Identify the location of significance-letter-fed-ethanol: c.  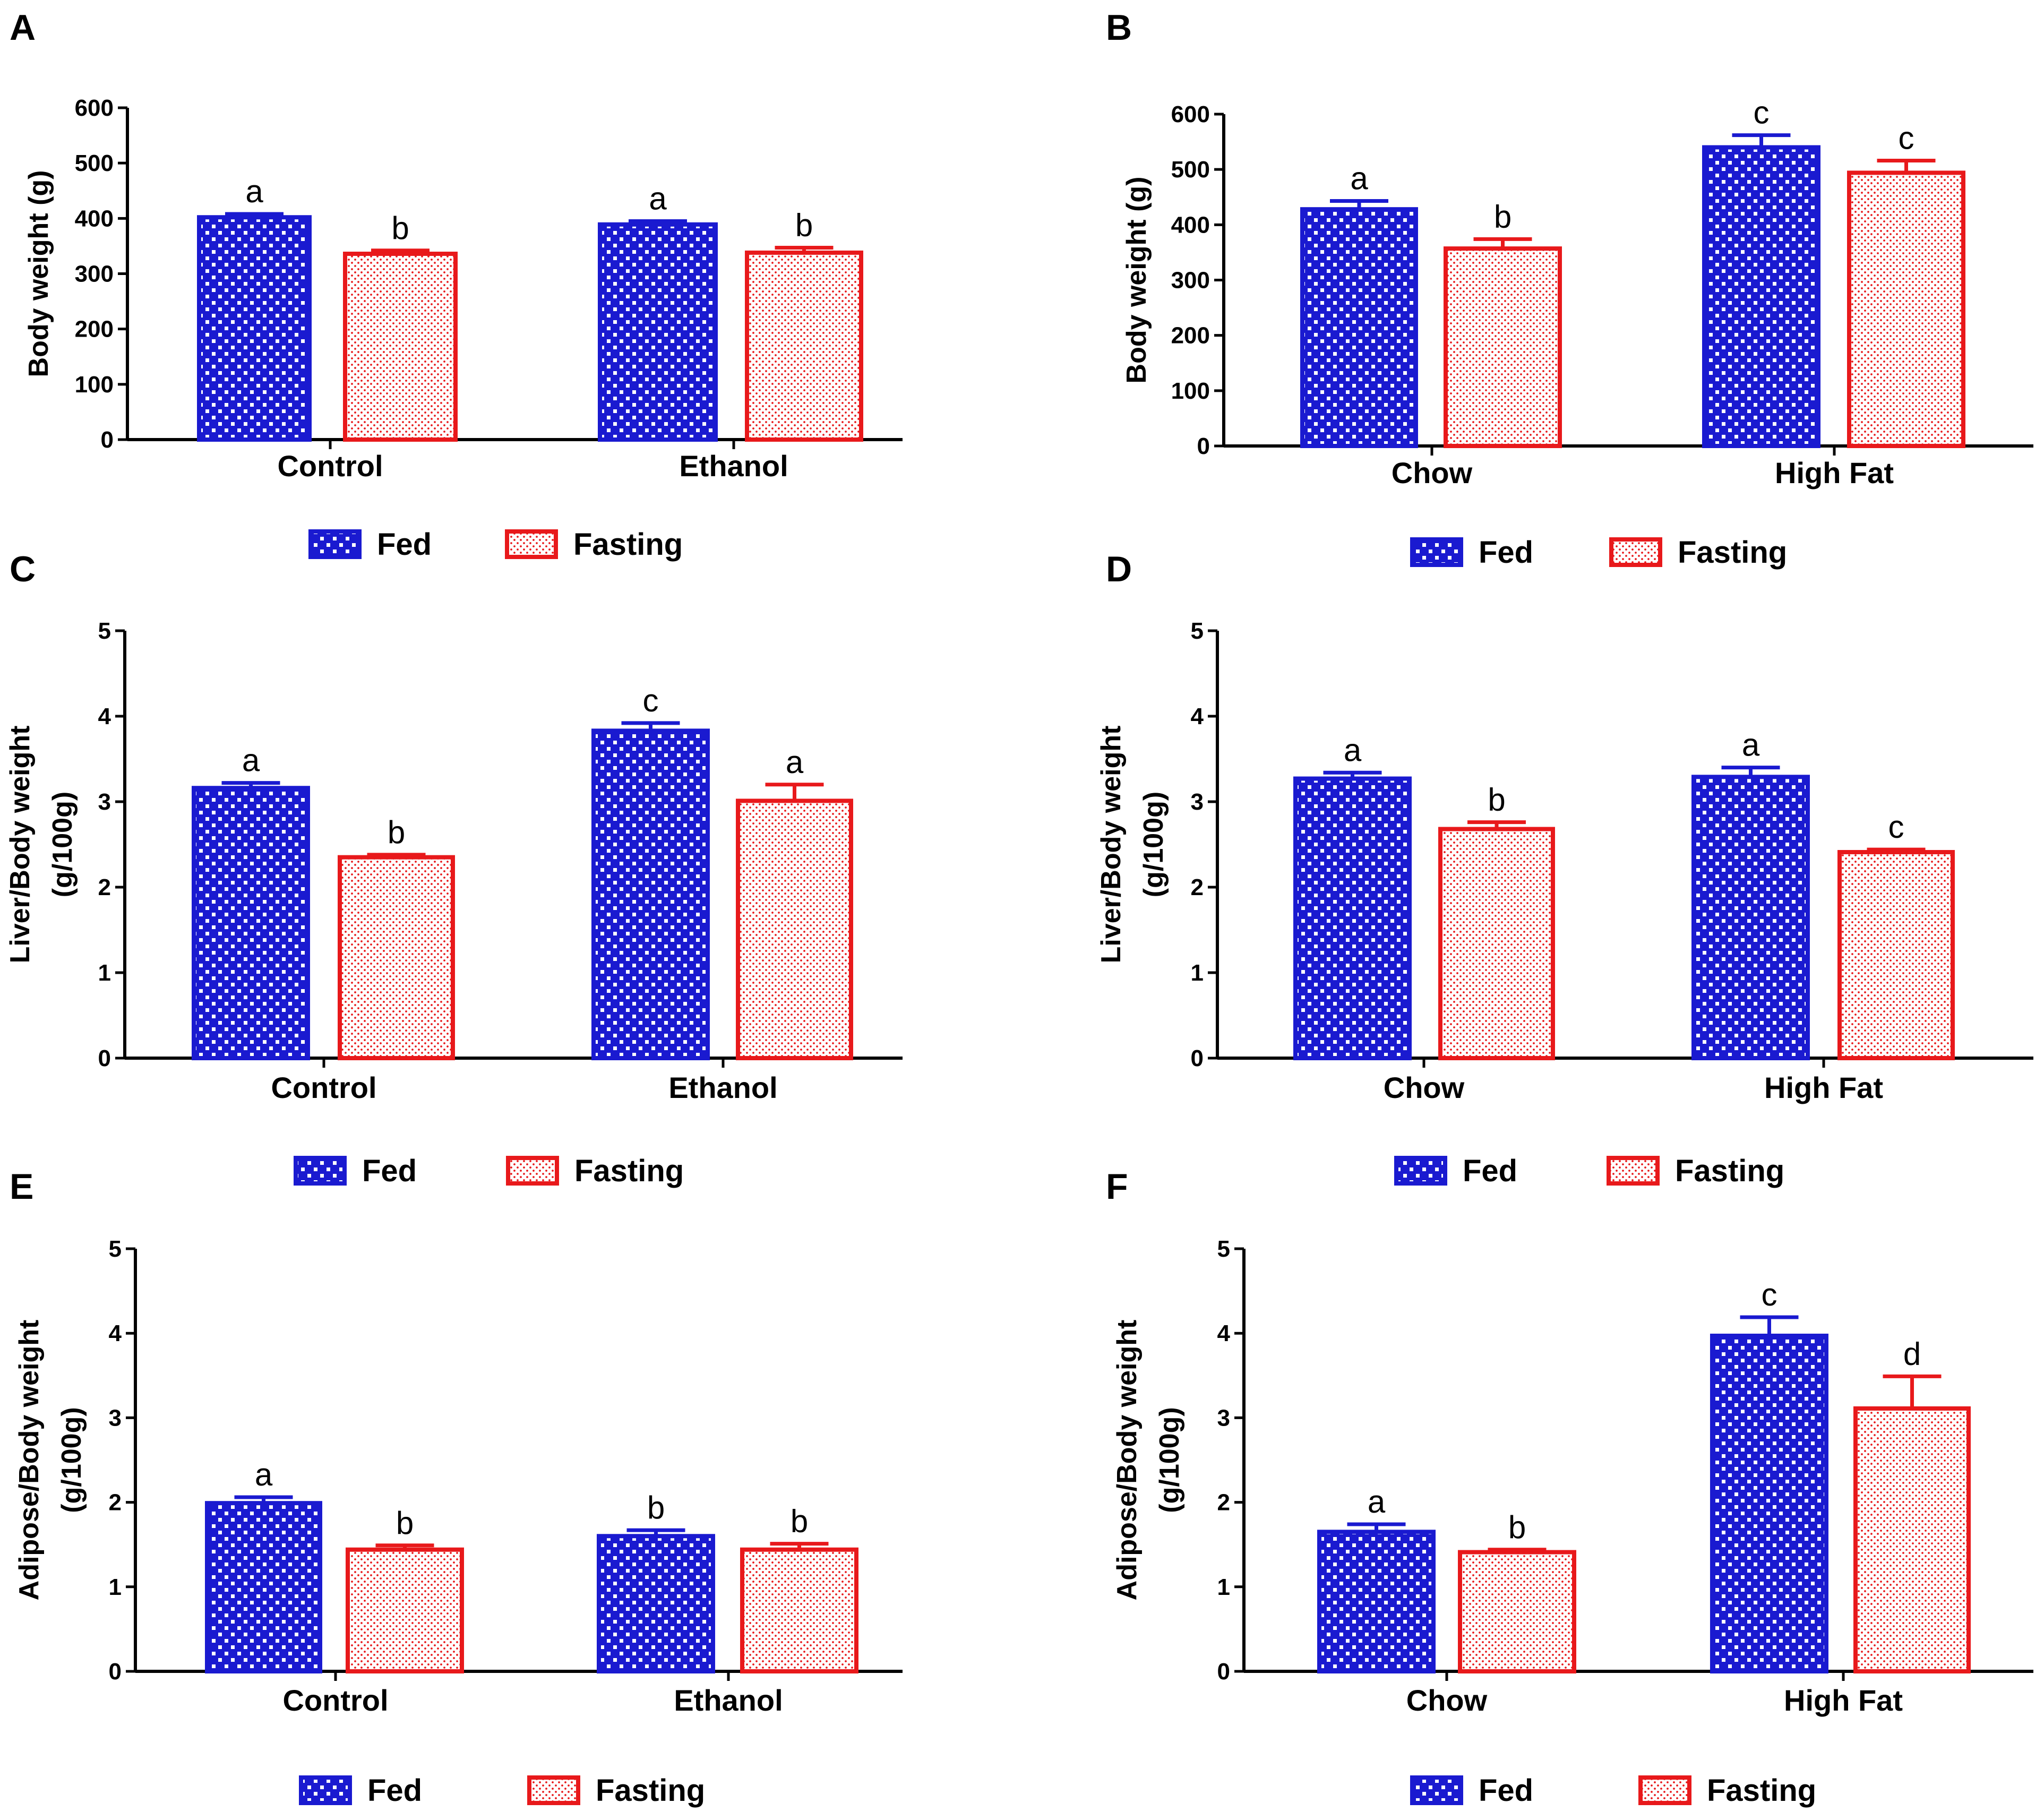
(651, 700).